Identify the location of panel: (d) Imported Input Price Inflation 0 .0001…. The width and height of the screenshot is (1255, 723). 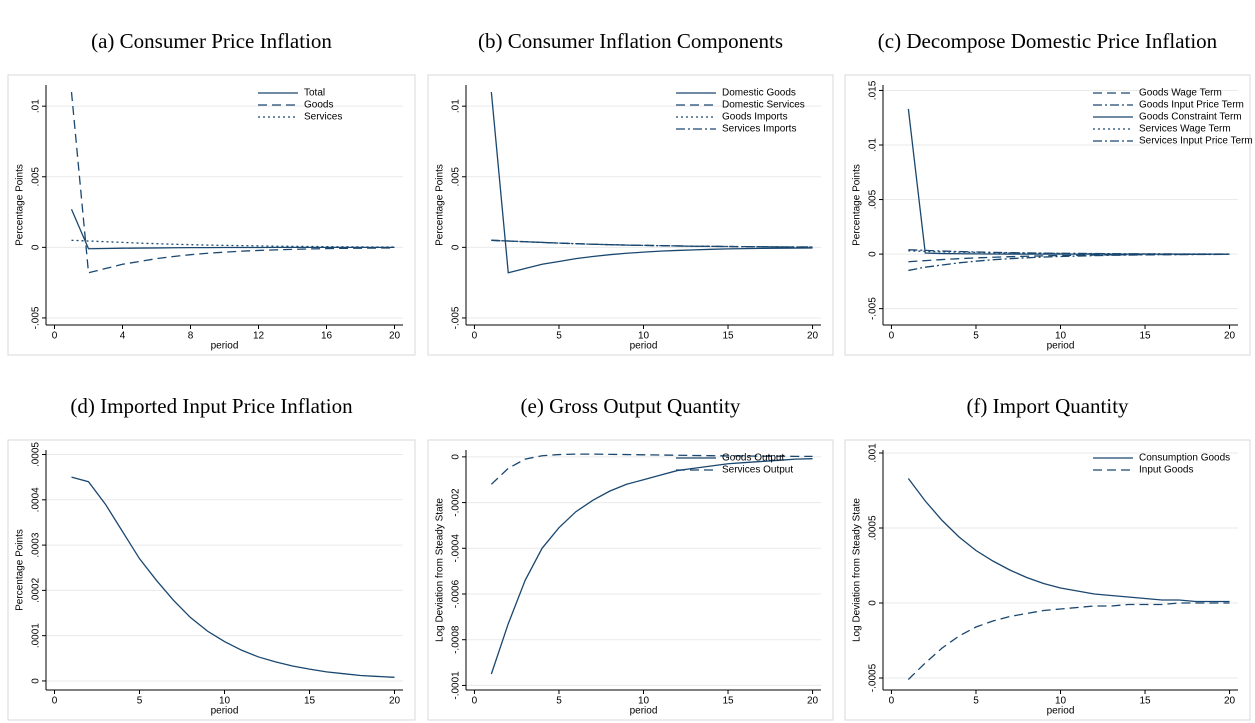
(211, 557).